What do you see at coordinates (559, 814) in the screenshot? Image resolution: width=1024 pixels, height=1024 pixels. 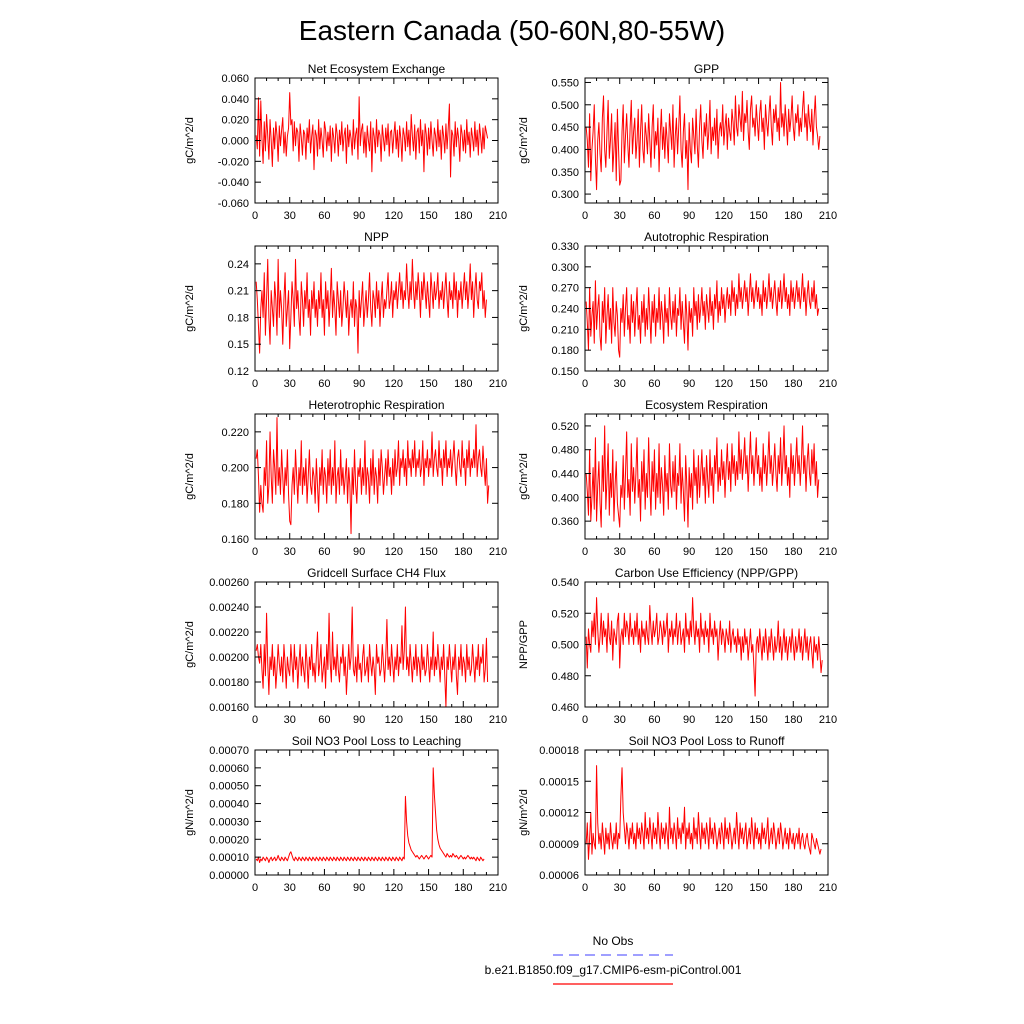 I see `y-tick-label: 0.00012` at bounding box center [559, 814].